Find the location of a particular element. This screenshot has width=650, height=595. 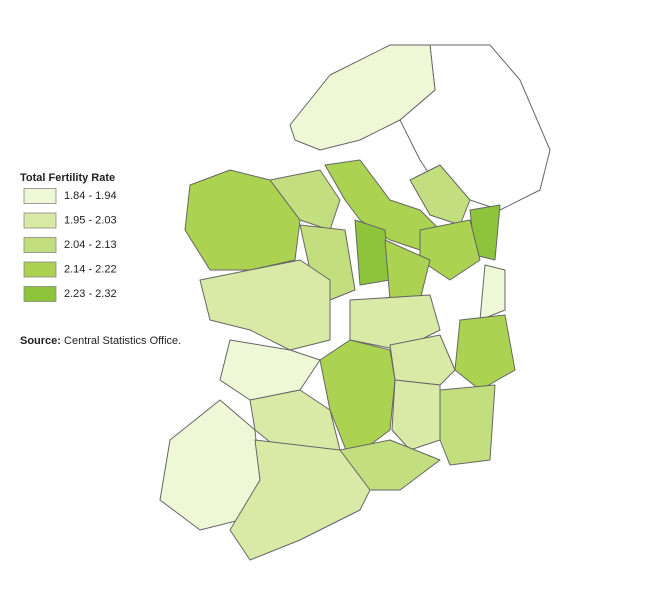

source-text: Central Statistics Office. is located at coordinates (122, 341).